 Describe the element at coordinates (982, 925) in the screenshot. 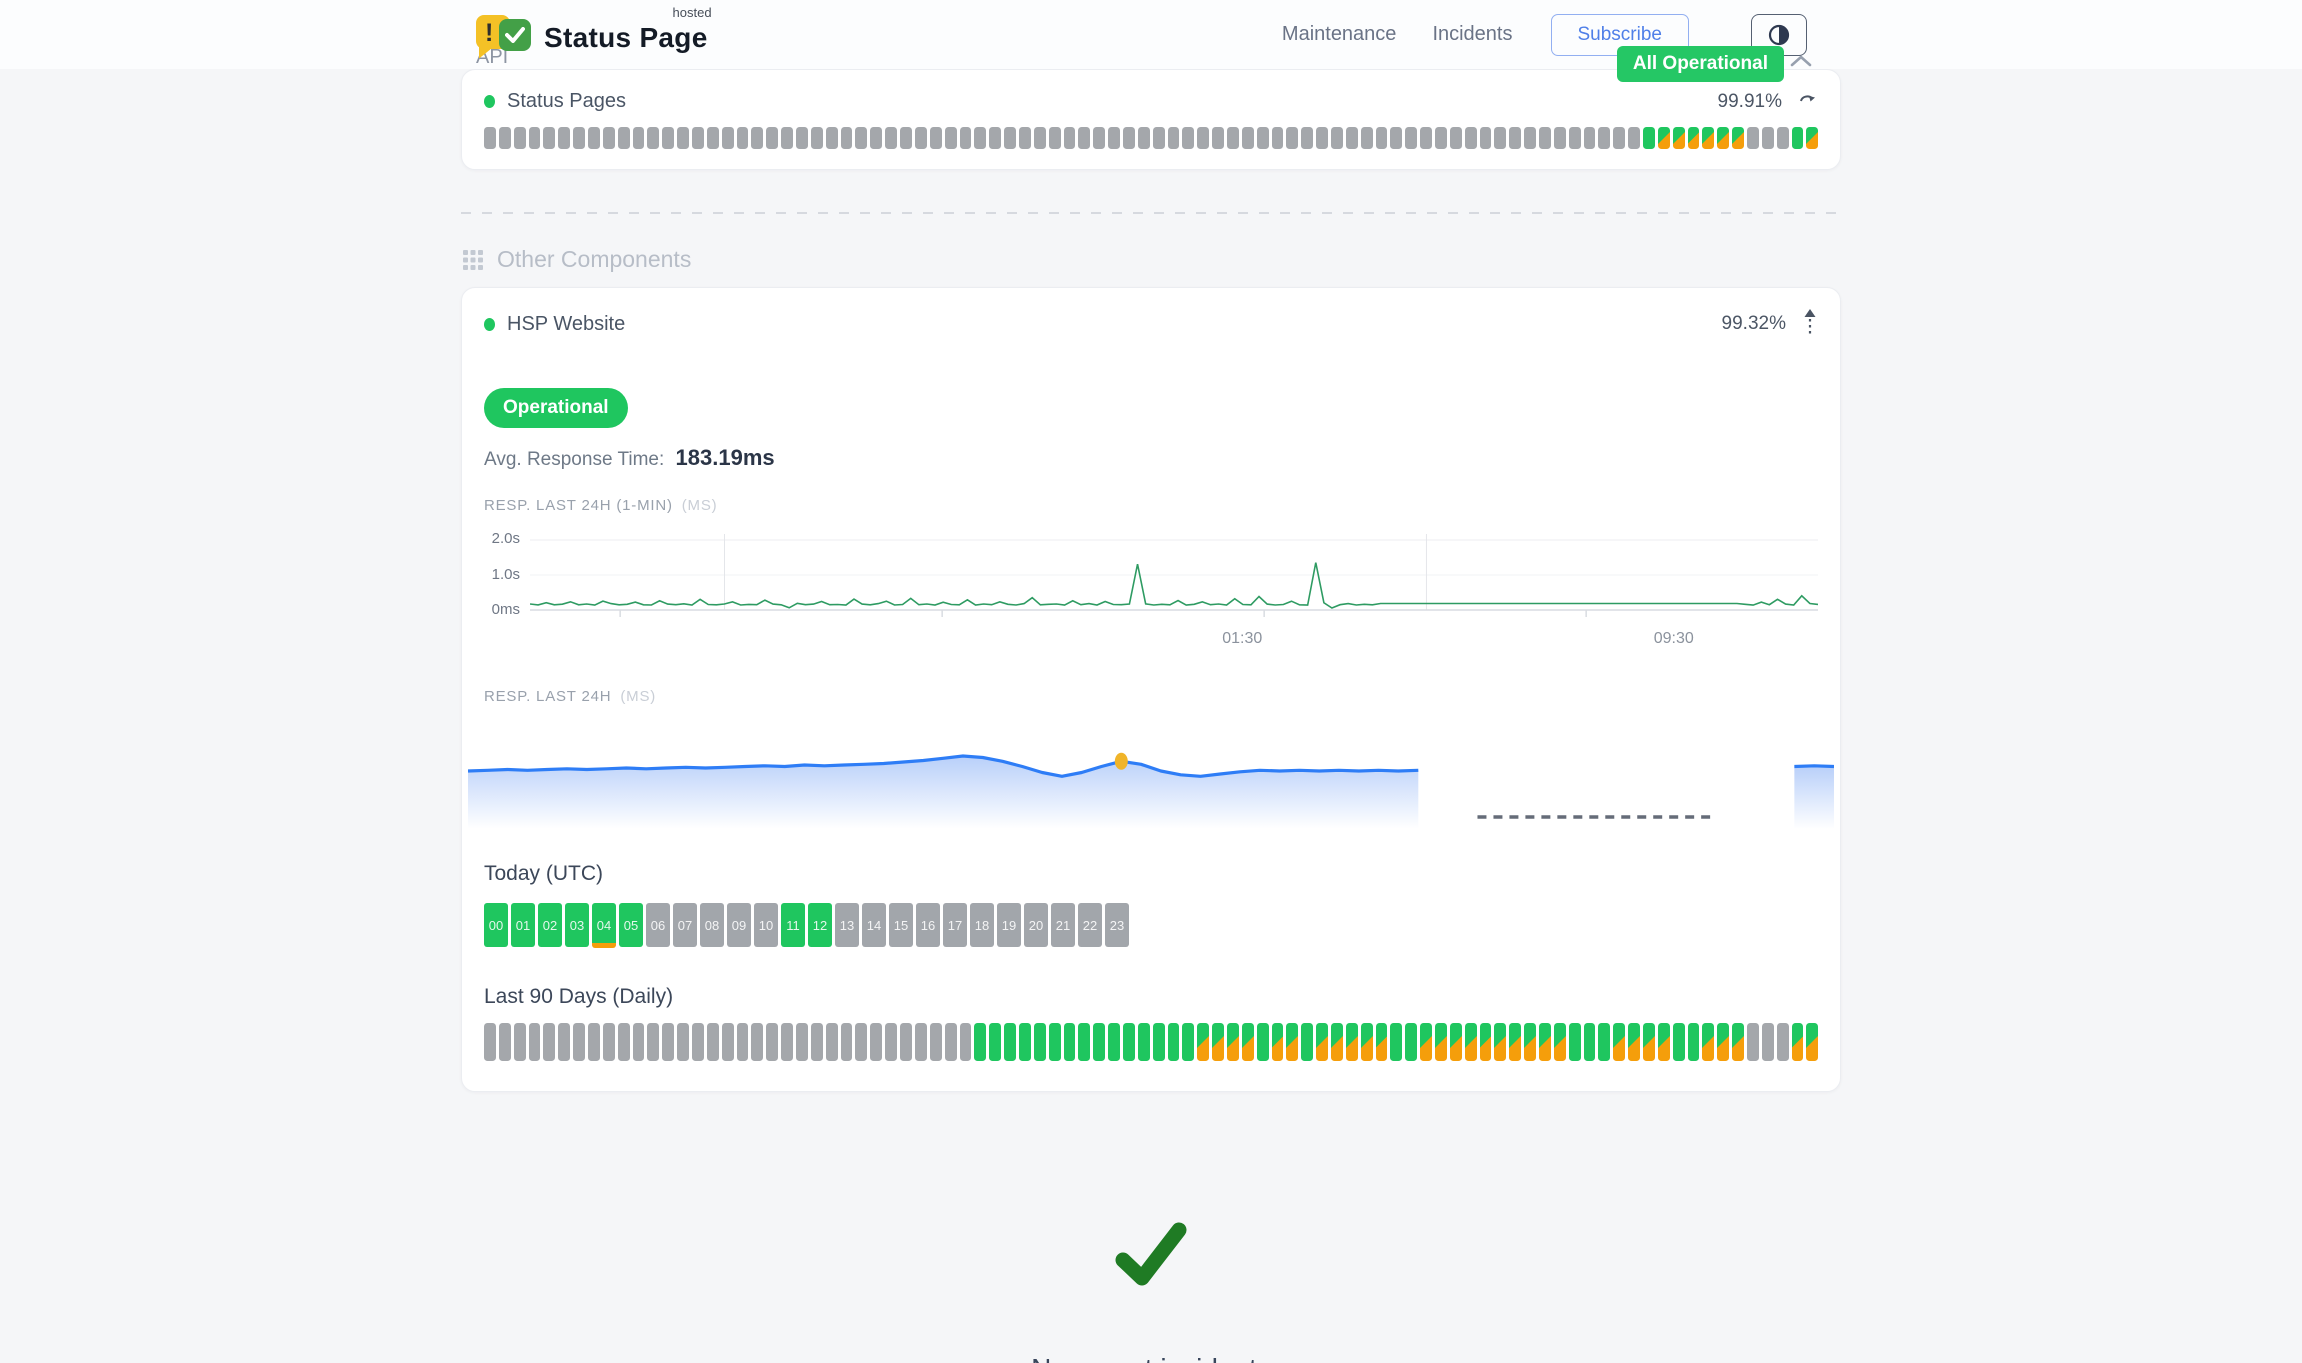

I see `hour-block-18: 18` at that location.